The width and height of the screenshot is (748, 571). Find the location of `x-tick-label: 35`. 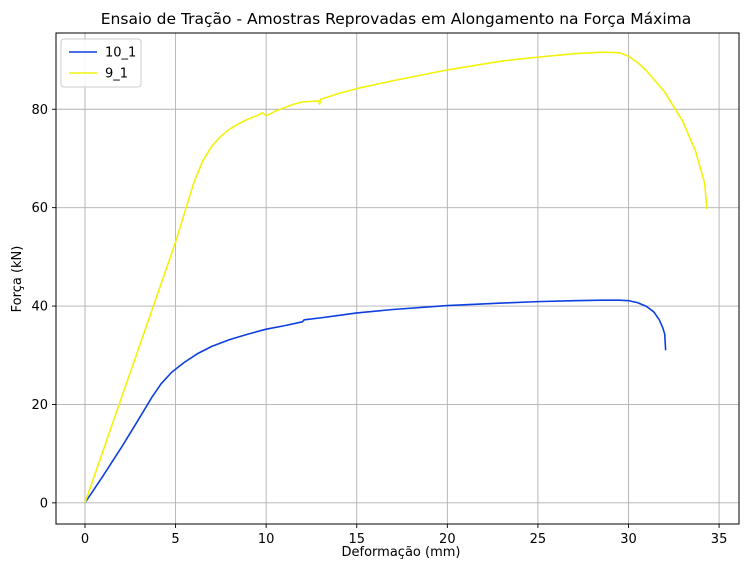

x-tick-label: 35 is located at coordinates (719, 539).